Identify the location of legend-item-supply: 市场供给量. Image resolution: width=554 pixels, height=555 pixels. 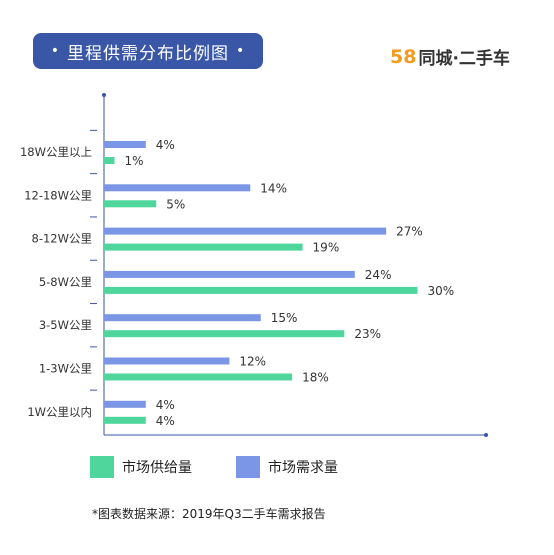
(141, 467).